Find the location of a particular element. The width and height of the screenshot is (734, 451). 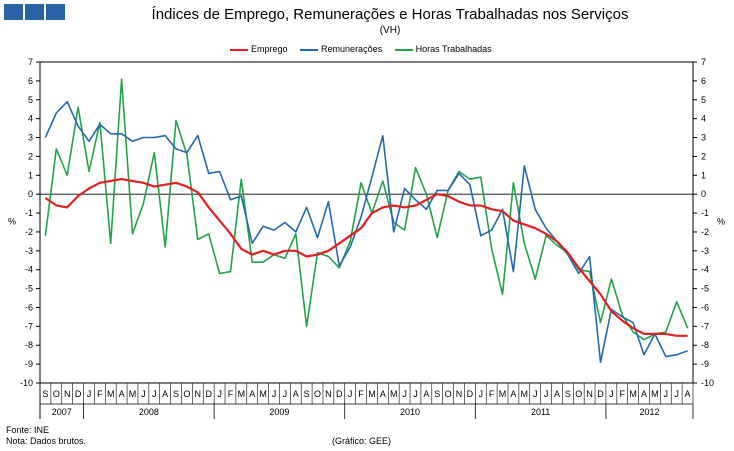

y-tick-label-right: -8 is located at coordinates (705, 345).